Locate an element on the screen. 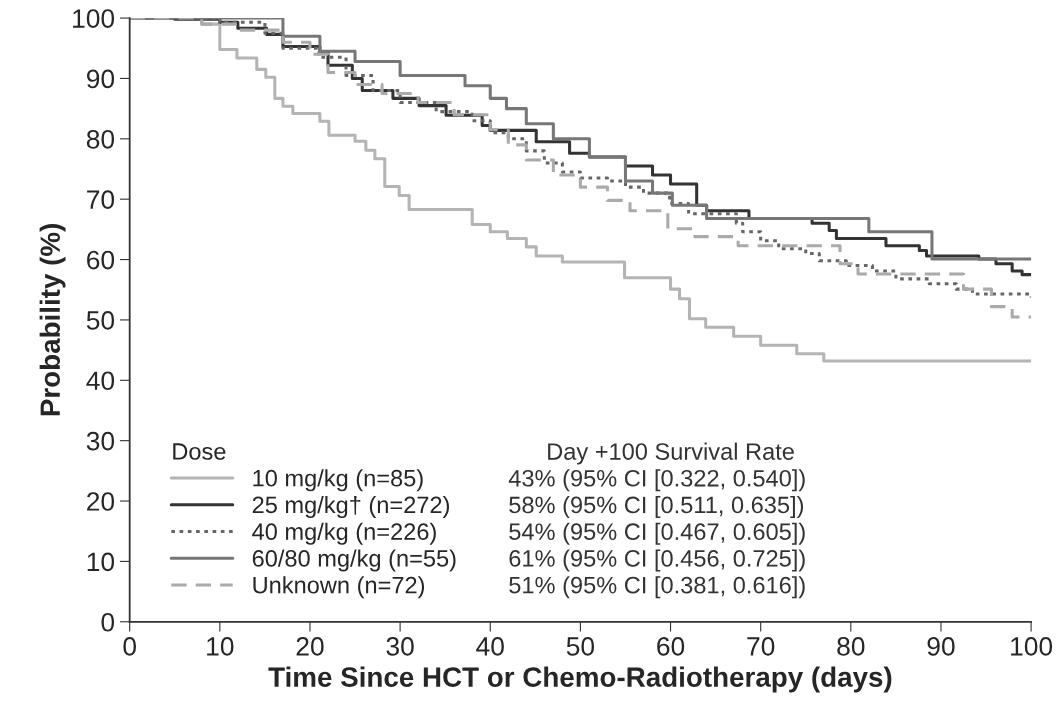 This screenshot has width=1063, height=723. x-tick-label: 30 is located at coordinates (400, 646).